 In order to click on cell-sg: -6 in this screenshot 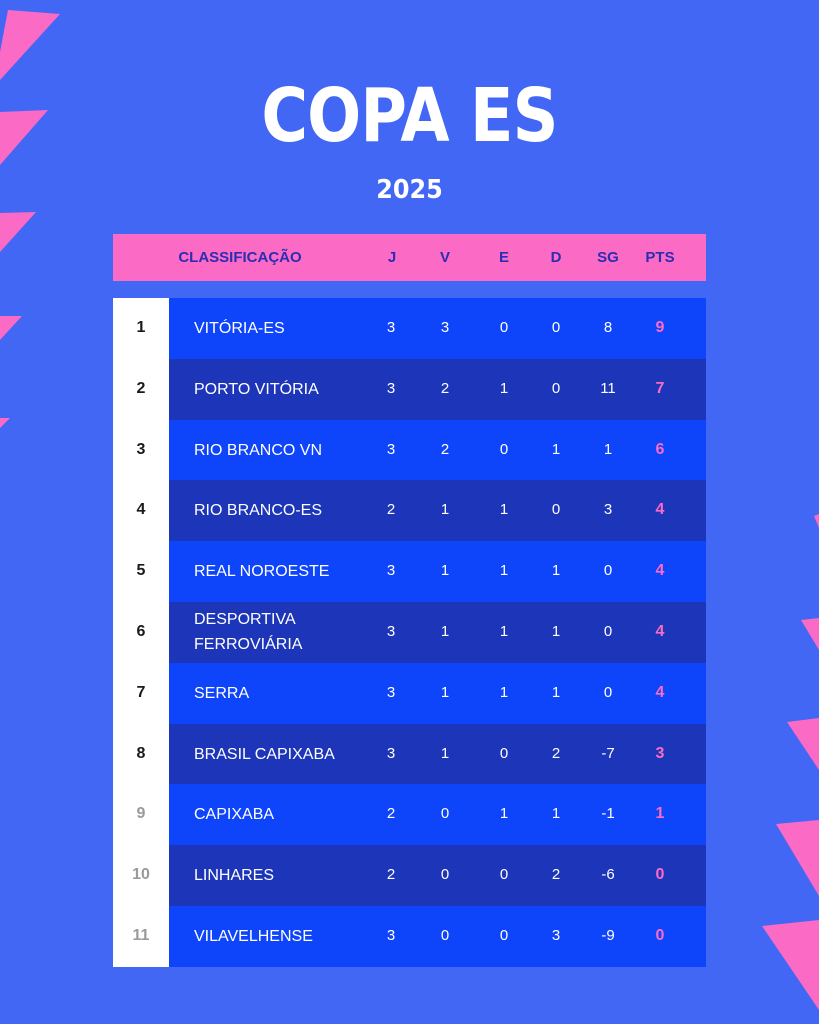, I will do `click(608, 874)`.